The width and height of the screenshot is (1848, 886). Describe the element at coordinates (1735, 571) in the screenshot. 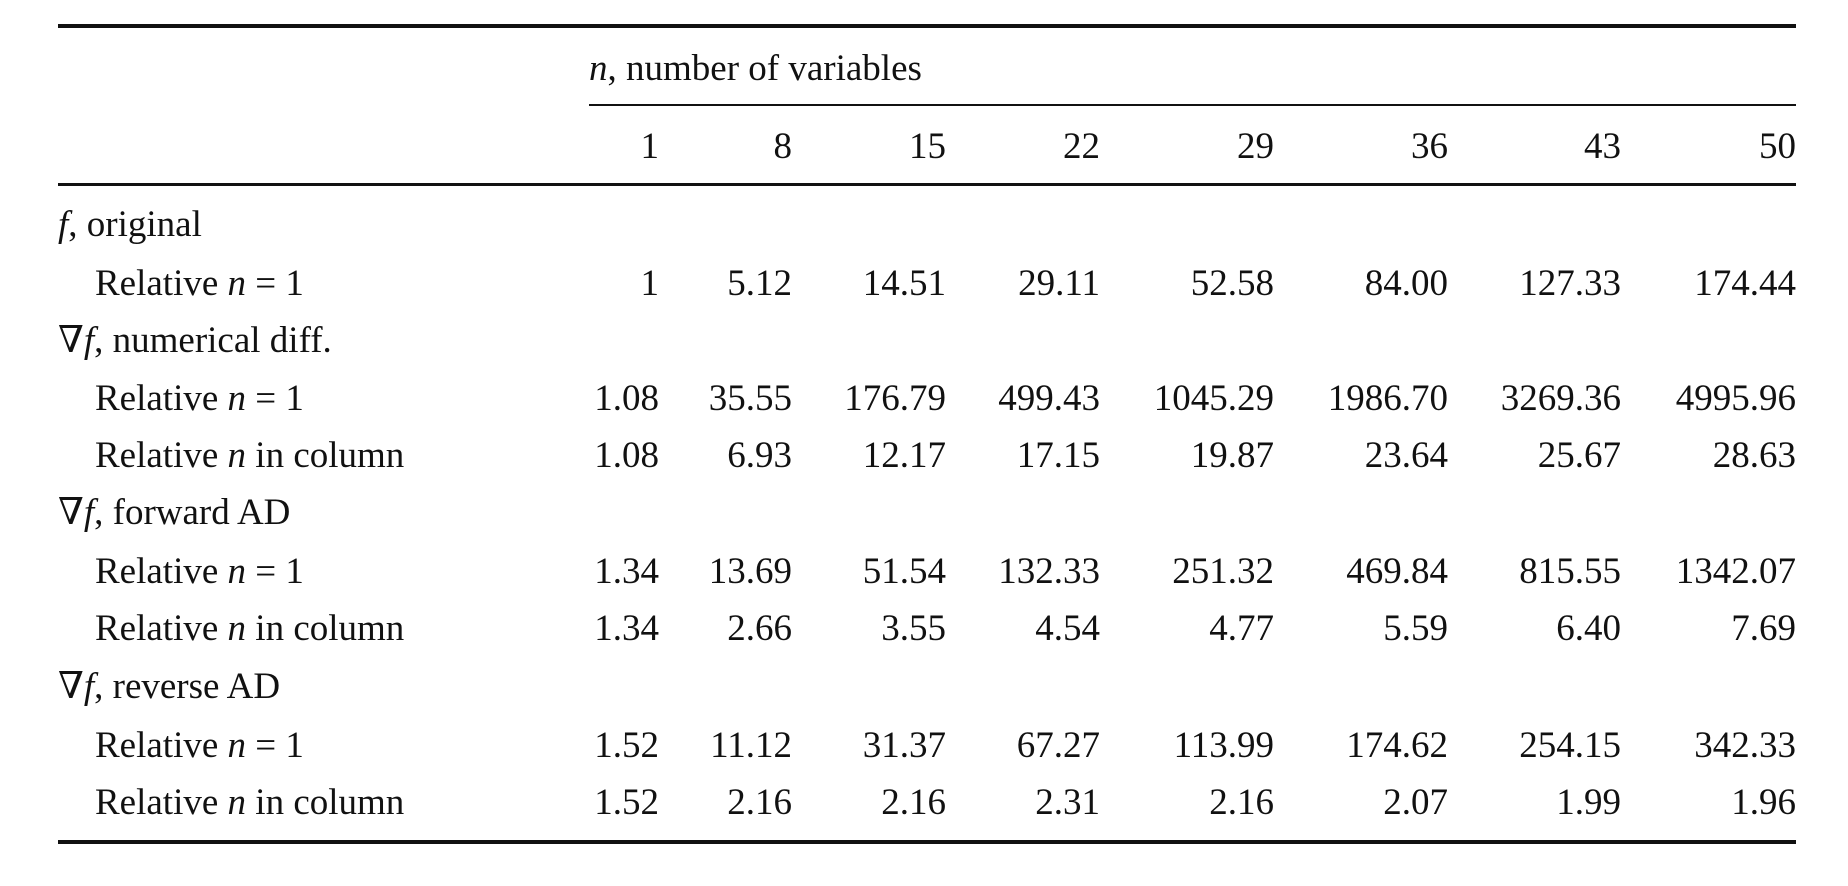

I see `table-cell: 1342.07` at that location.